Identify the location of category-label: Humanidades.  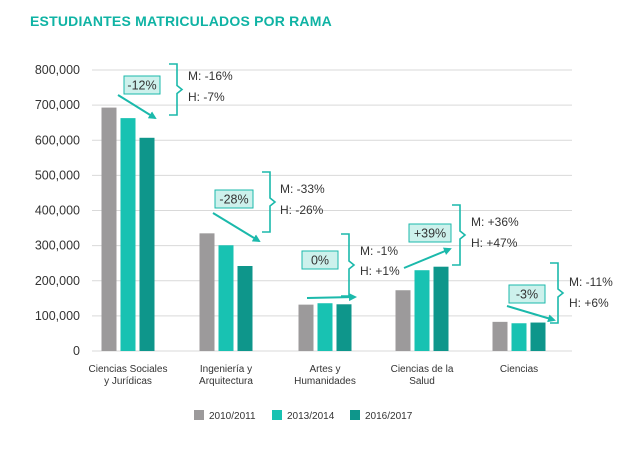
(325, 381).